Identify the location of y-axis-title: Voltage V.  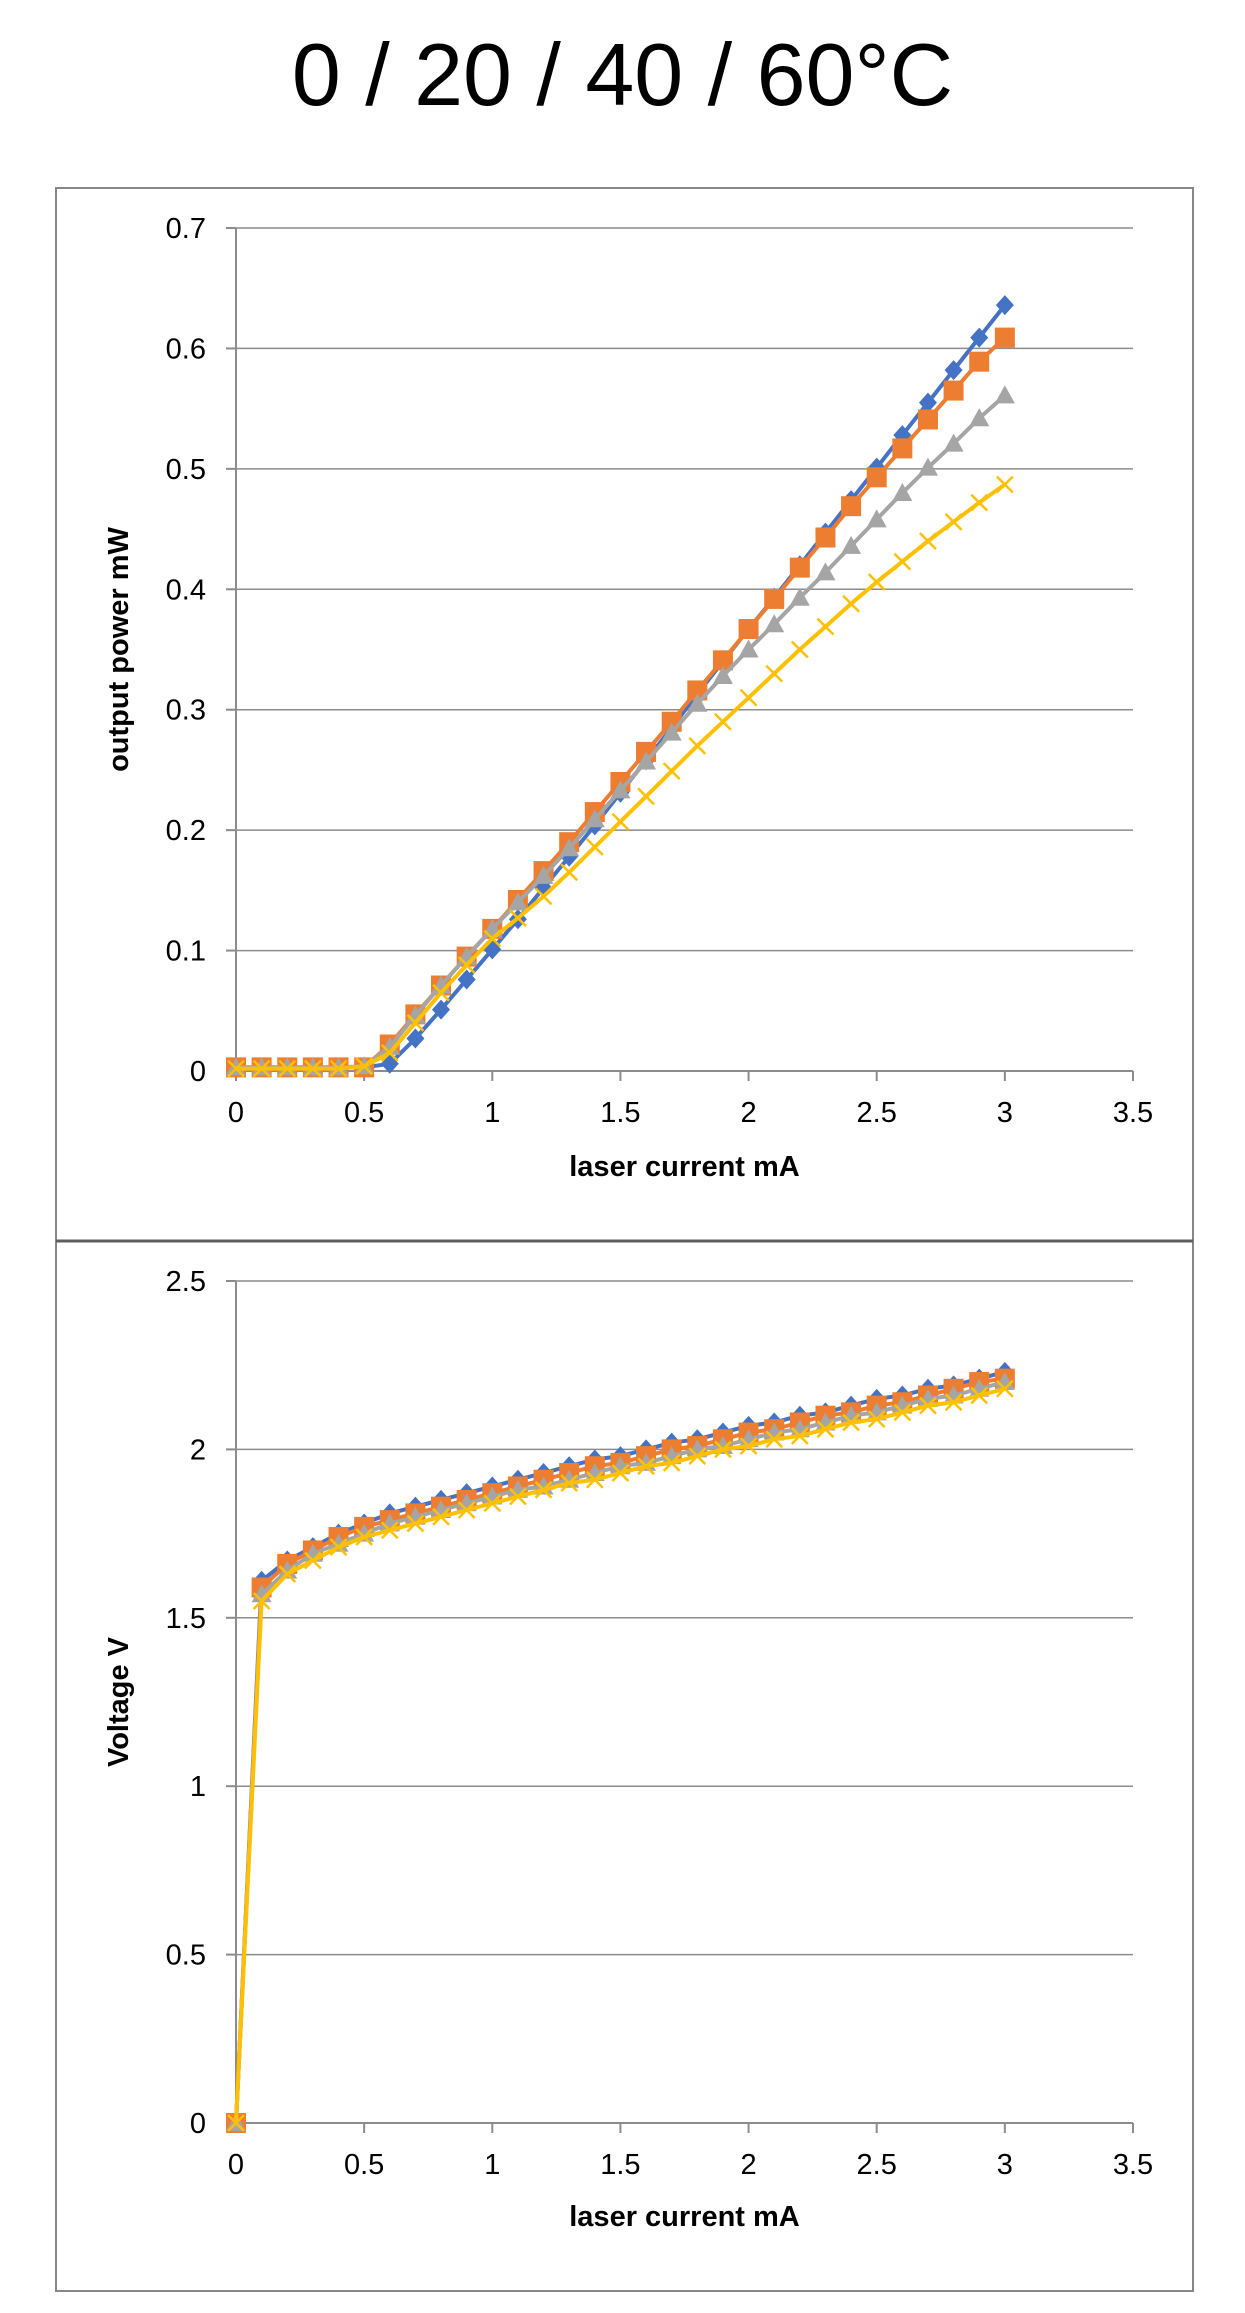
(119, 1701).